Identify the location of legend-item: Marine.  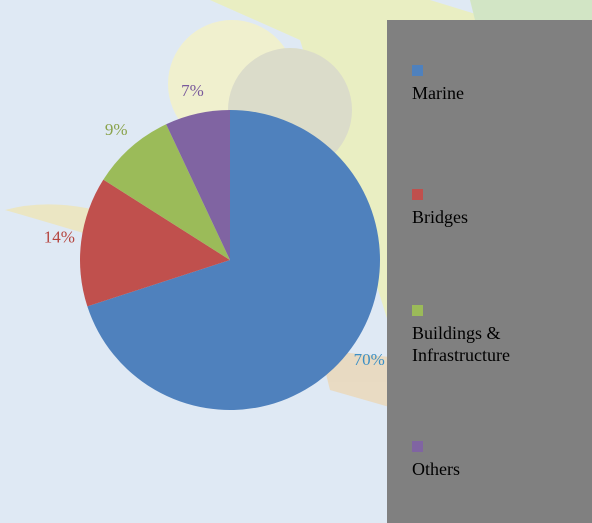
(492, 82).